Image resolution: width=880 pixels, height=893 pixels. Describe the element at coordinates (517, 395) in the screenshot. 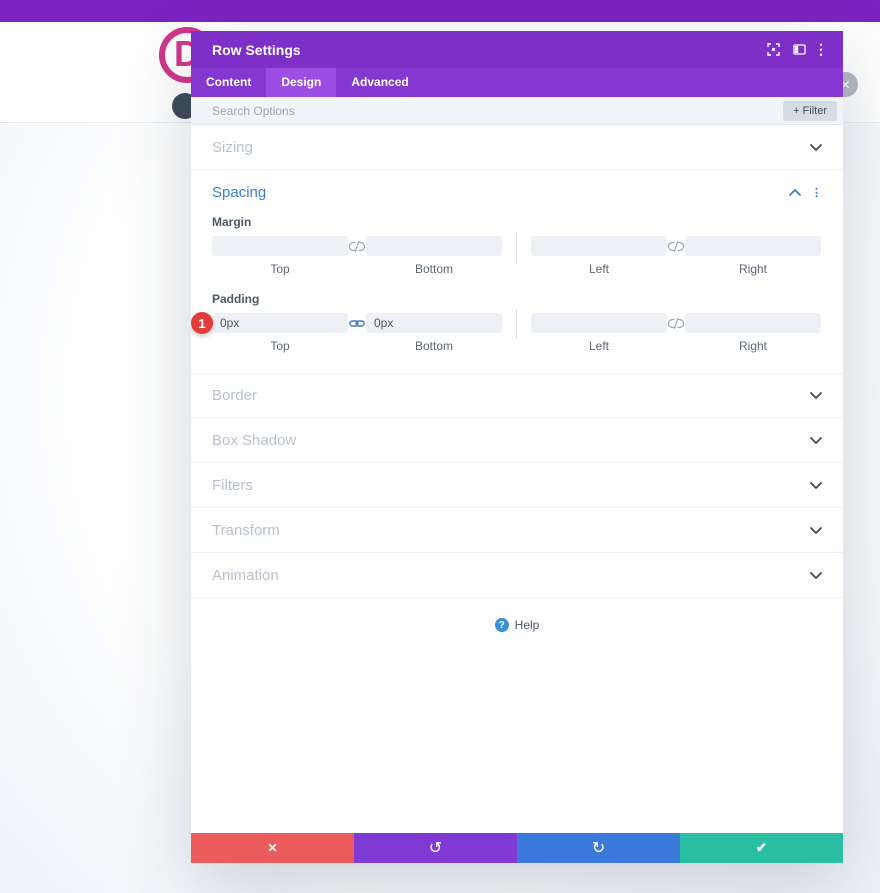

I see `section-border: Border` at that location.